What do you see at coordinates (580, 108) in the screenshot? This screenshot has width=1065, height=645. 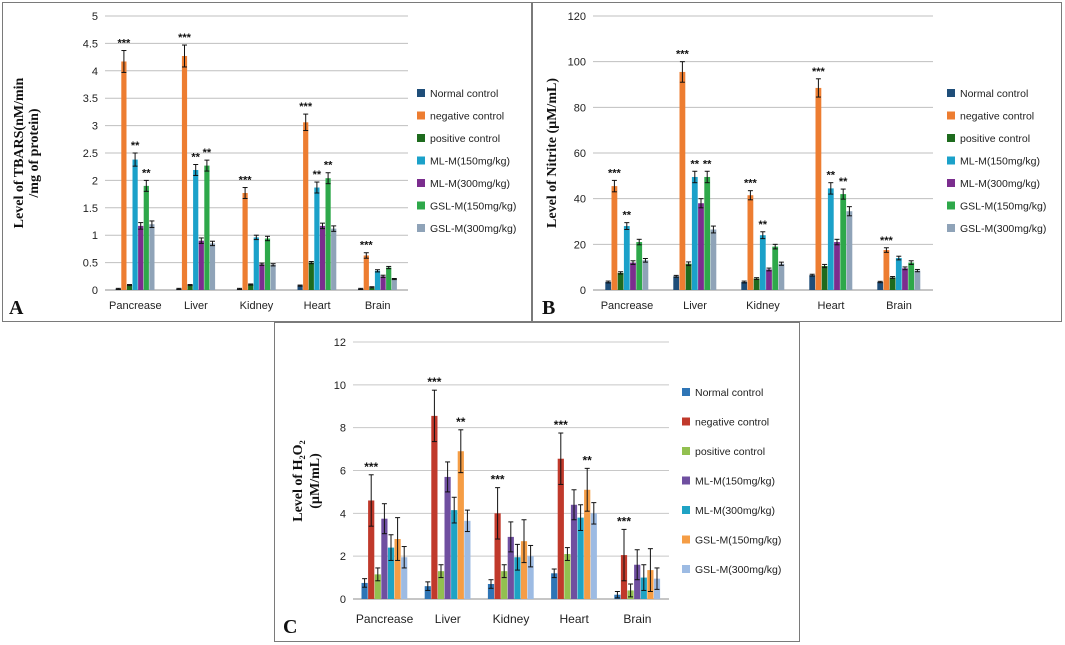 I see `y-tick-label: 80` at bounding box center [580, 108].